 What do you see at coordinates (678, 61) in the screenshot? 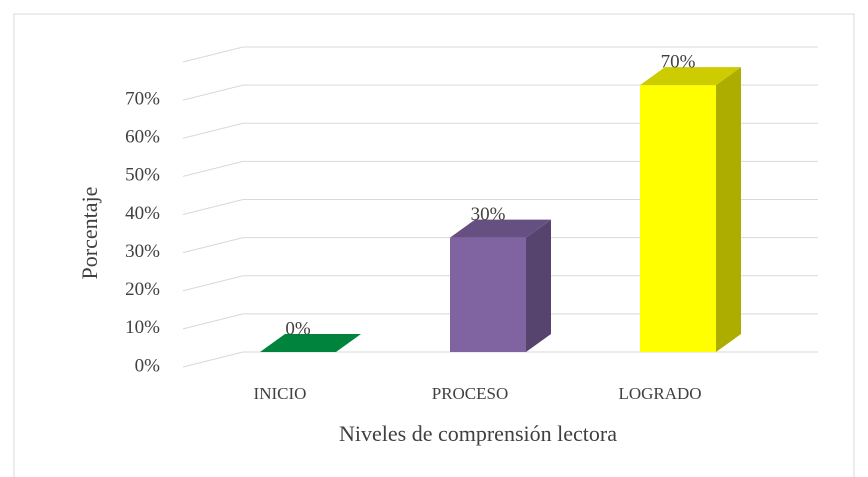
I see `data-label: 70%` at bounding box center [678, 61].